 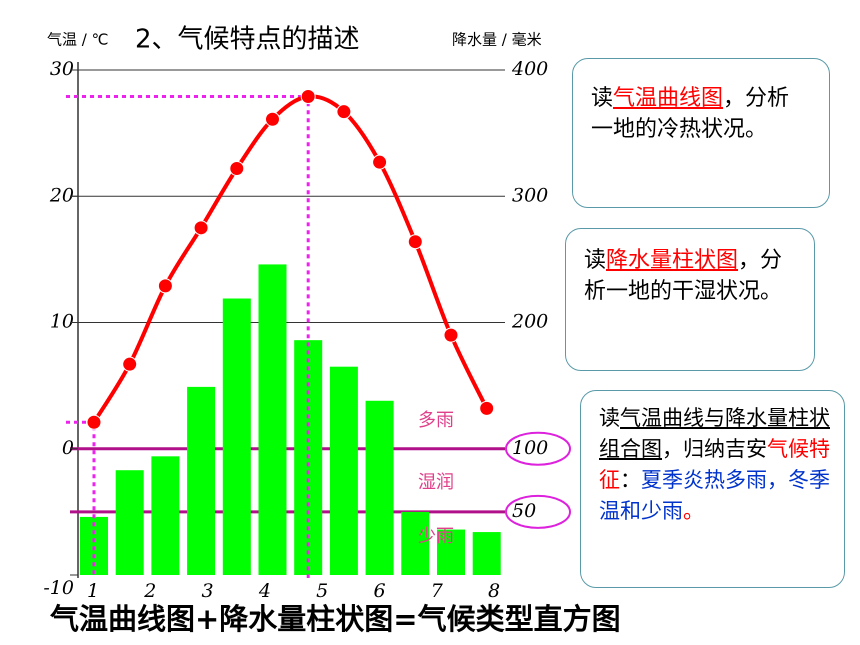 What do you see at coordinates (690, 114) in the screenshot?
I see `note-text: ，分析一地的冷热状况。` at bounding box center [690, 114].